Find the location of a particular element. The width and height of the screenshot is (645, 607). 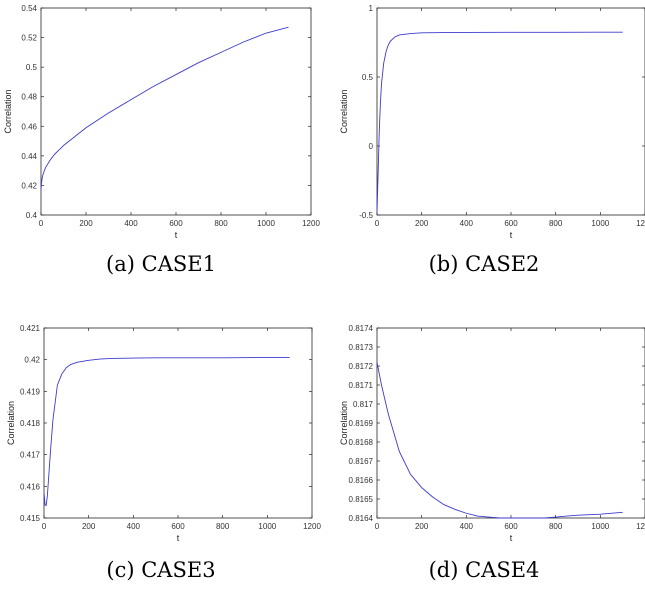

y-tick-label: 0.817 is located at coordinates (363, 404).